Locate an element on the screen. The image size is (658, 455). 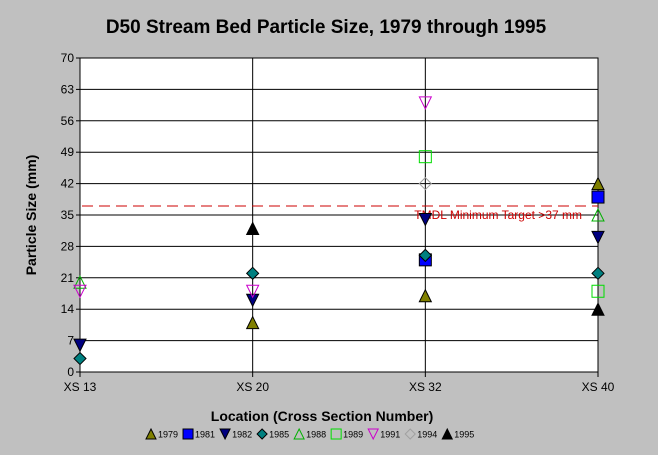
legend-label: 1989 is located at coordinates (353, 435).